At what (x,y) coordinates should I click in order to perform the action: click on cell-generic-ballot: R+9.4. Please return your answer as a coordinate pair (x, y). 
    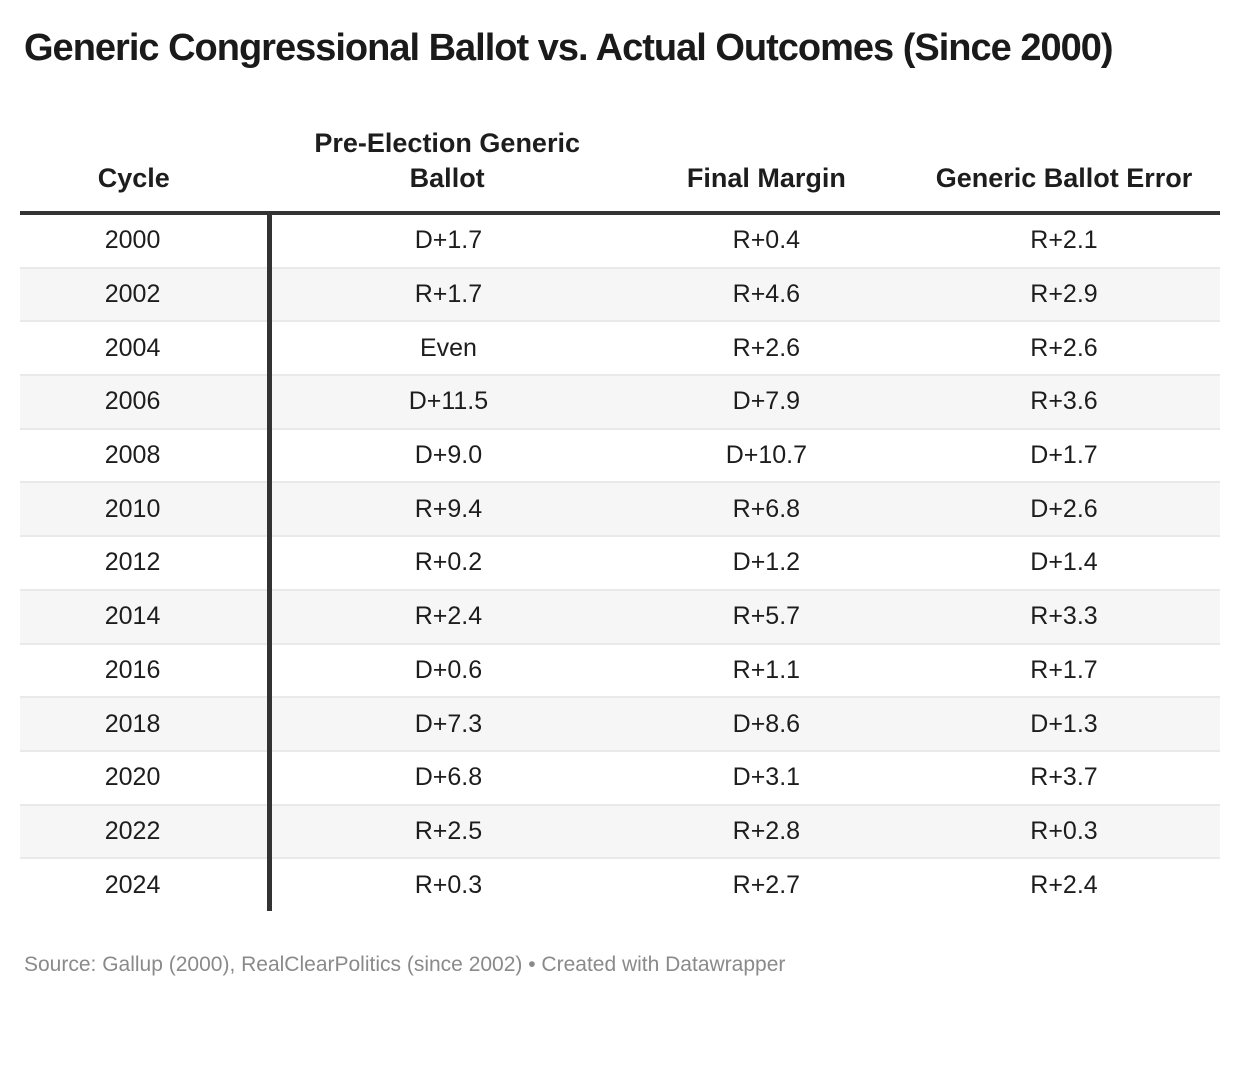
    Looking at the image, I should click on (446, 509).